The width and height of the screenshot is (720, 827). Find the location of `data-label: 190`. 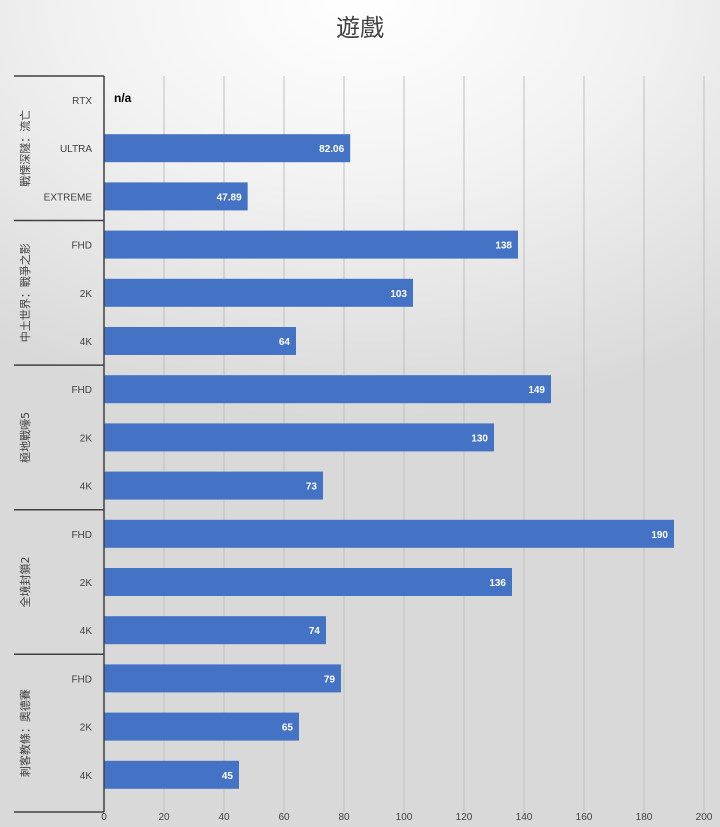

data-label: 190 is located at coordinates (659, 535).